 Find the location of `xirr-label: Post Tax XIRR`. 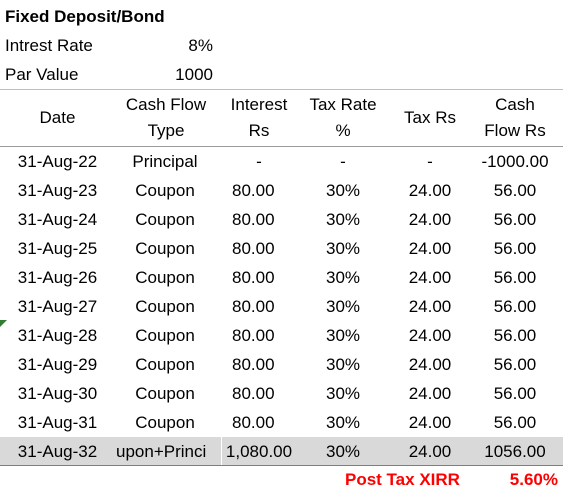

xirr-label: Post Tax XIRR is located at coordinates (402, 479).